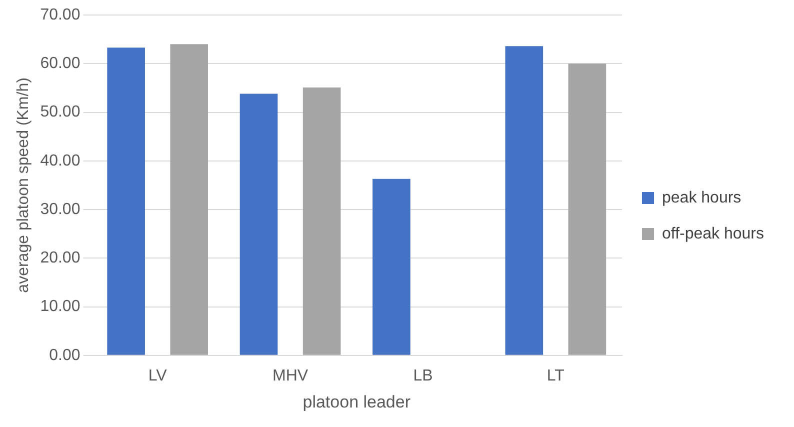  Describe the element at coordinates (60, 112) in the screenshot. I see `y-tick-label: 50.00` at that location.